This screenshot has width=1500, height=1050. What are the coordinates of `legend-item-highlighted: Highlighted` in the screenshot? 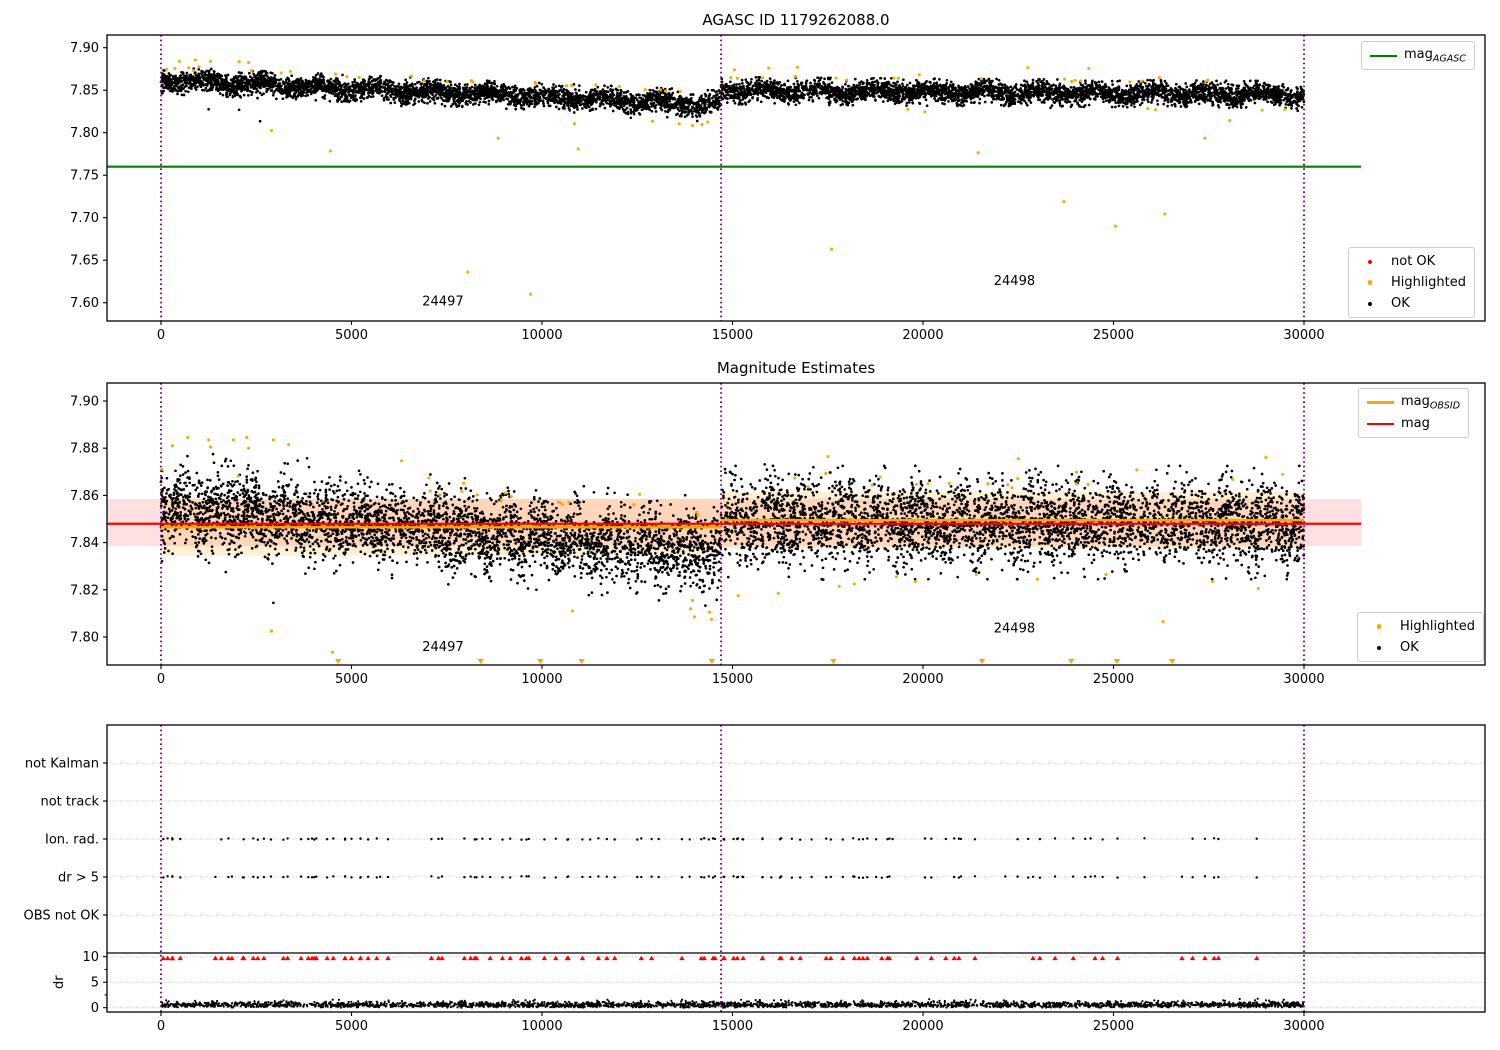 It's located at (1419, 626).